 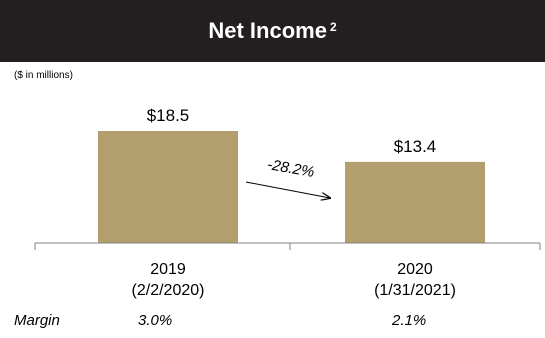 What do you see at coordinates (168, 115) in the screenshot?
I see `value-label-2019: $18.5` at bounding box center [168, 115].